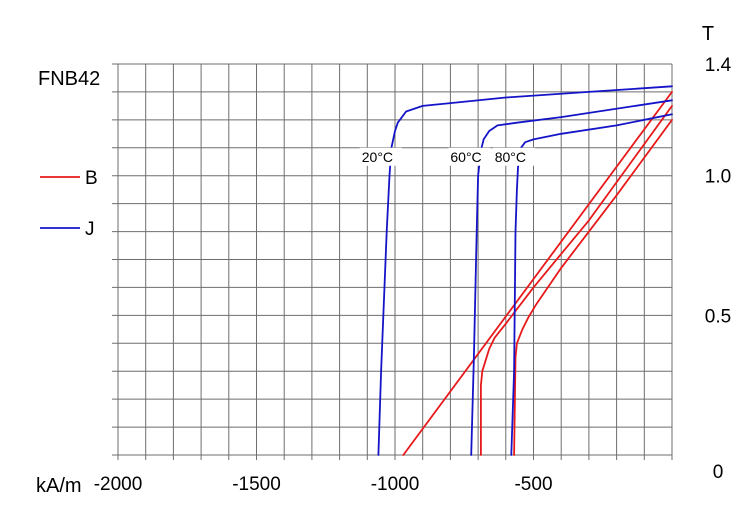  Describe the element at coordinates (718, 316) in the screenshot. I see `y-tick-label: 0.5` at that location.